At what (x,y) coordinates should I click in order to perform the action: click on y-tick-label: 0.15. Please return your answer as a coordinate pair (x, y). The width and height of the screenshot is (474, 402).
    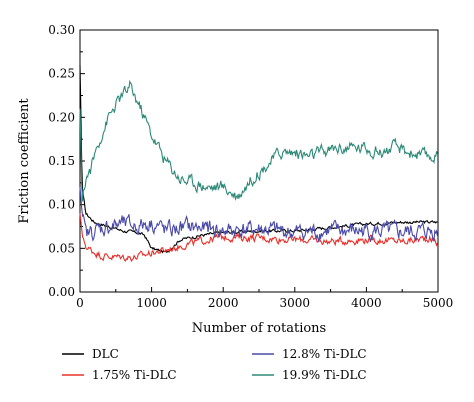
    Looking at the image, I should click on (61, 161).